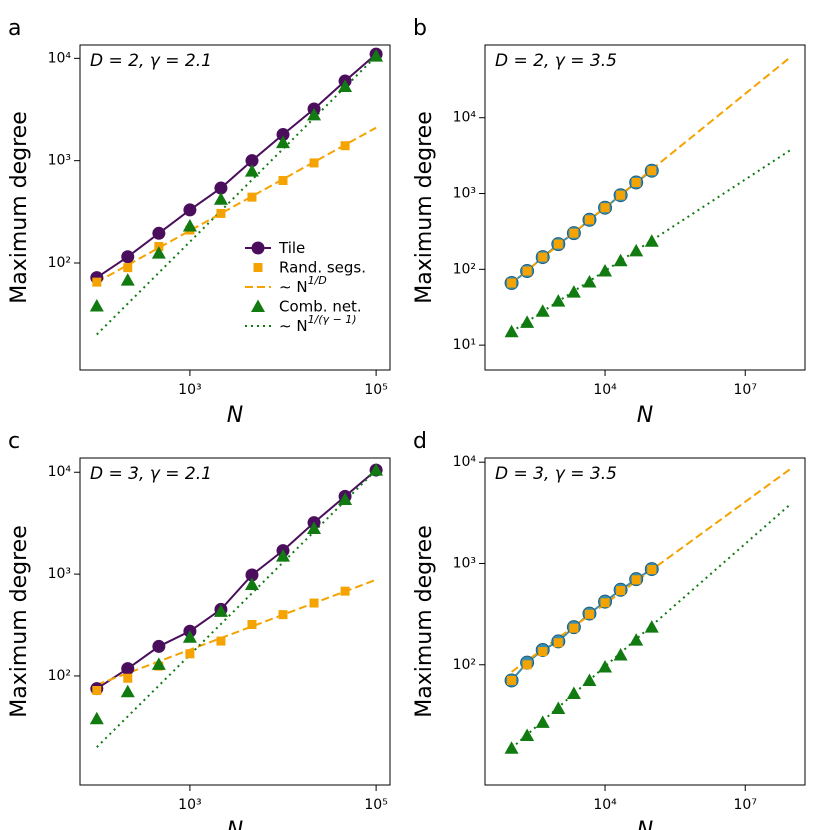 The width and height of the screenshot is (830, 830). Describe the element at coordinates (14, 441) in the screenshot. I see `panel-label: c` at that location.